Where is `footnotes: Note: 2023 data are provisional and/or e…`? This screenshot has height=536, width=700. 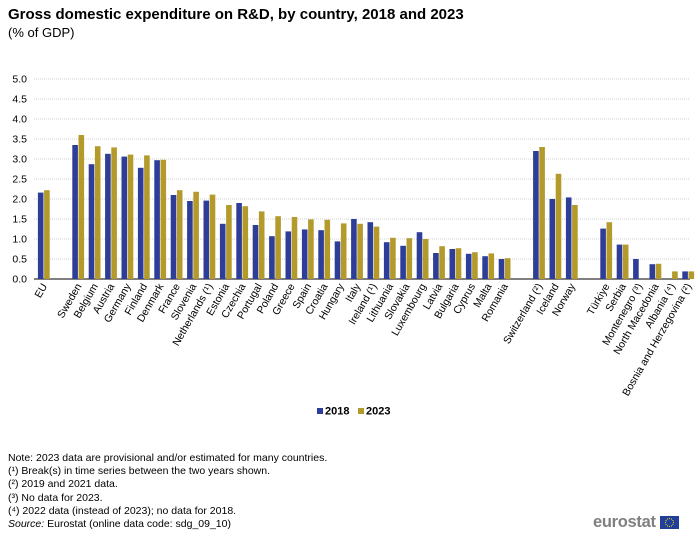 footnotes: Note: 2023 data are provisional and/or e… is located at coordinates (167, 491).